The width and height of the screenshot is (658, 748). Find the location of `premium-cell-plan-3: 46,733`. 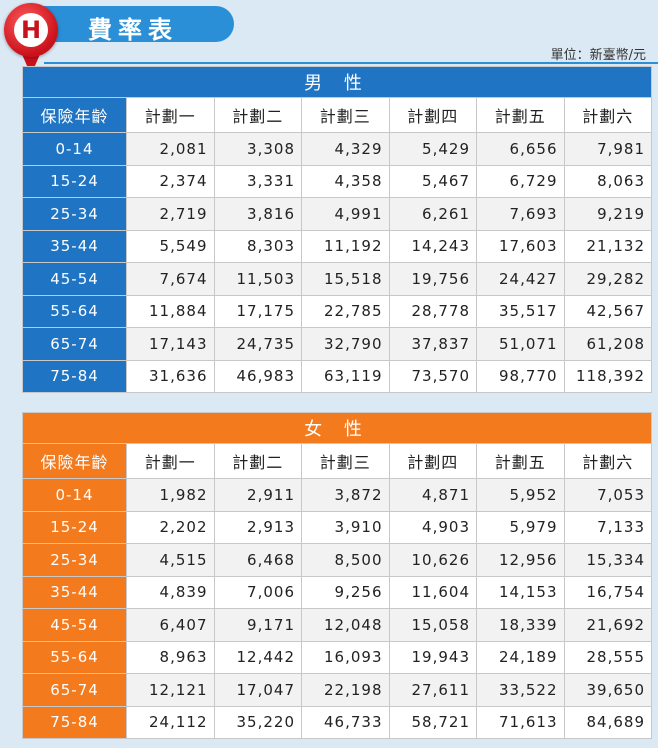

premium-cell-plan-3: 46,733 is located at coordinates (345, 722).